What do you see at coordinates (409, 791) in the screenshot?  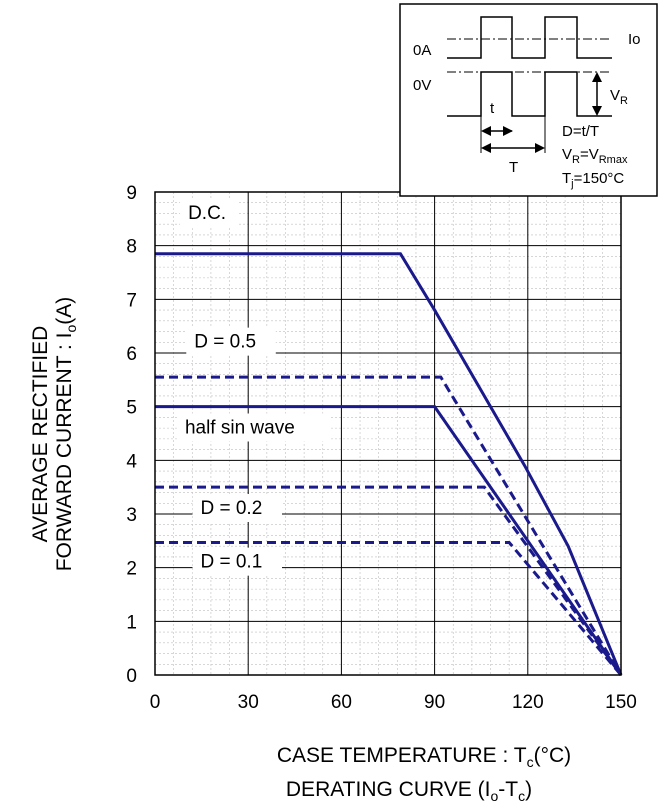 I see `chart-caption: DERATING CURVE (Io-Tc)` at bounding box center [409, 791].